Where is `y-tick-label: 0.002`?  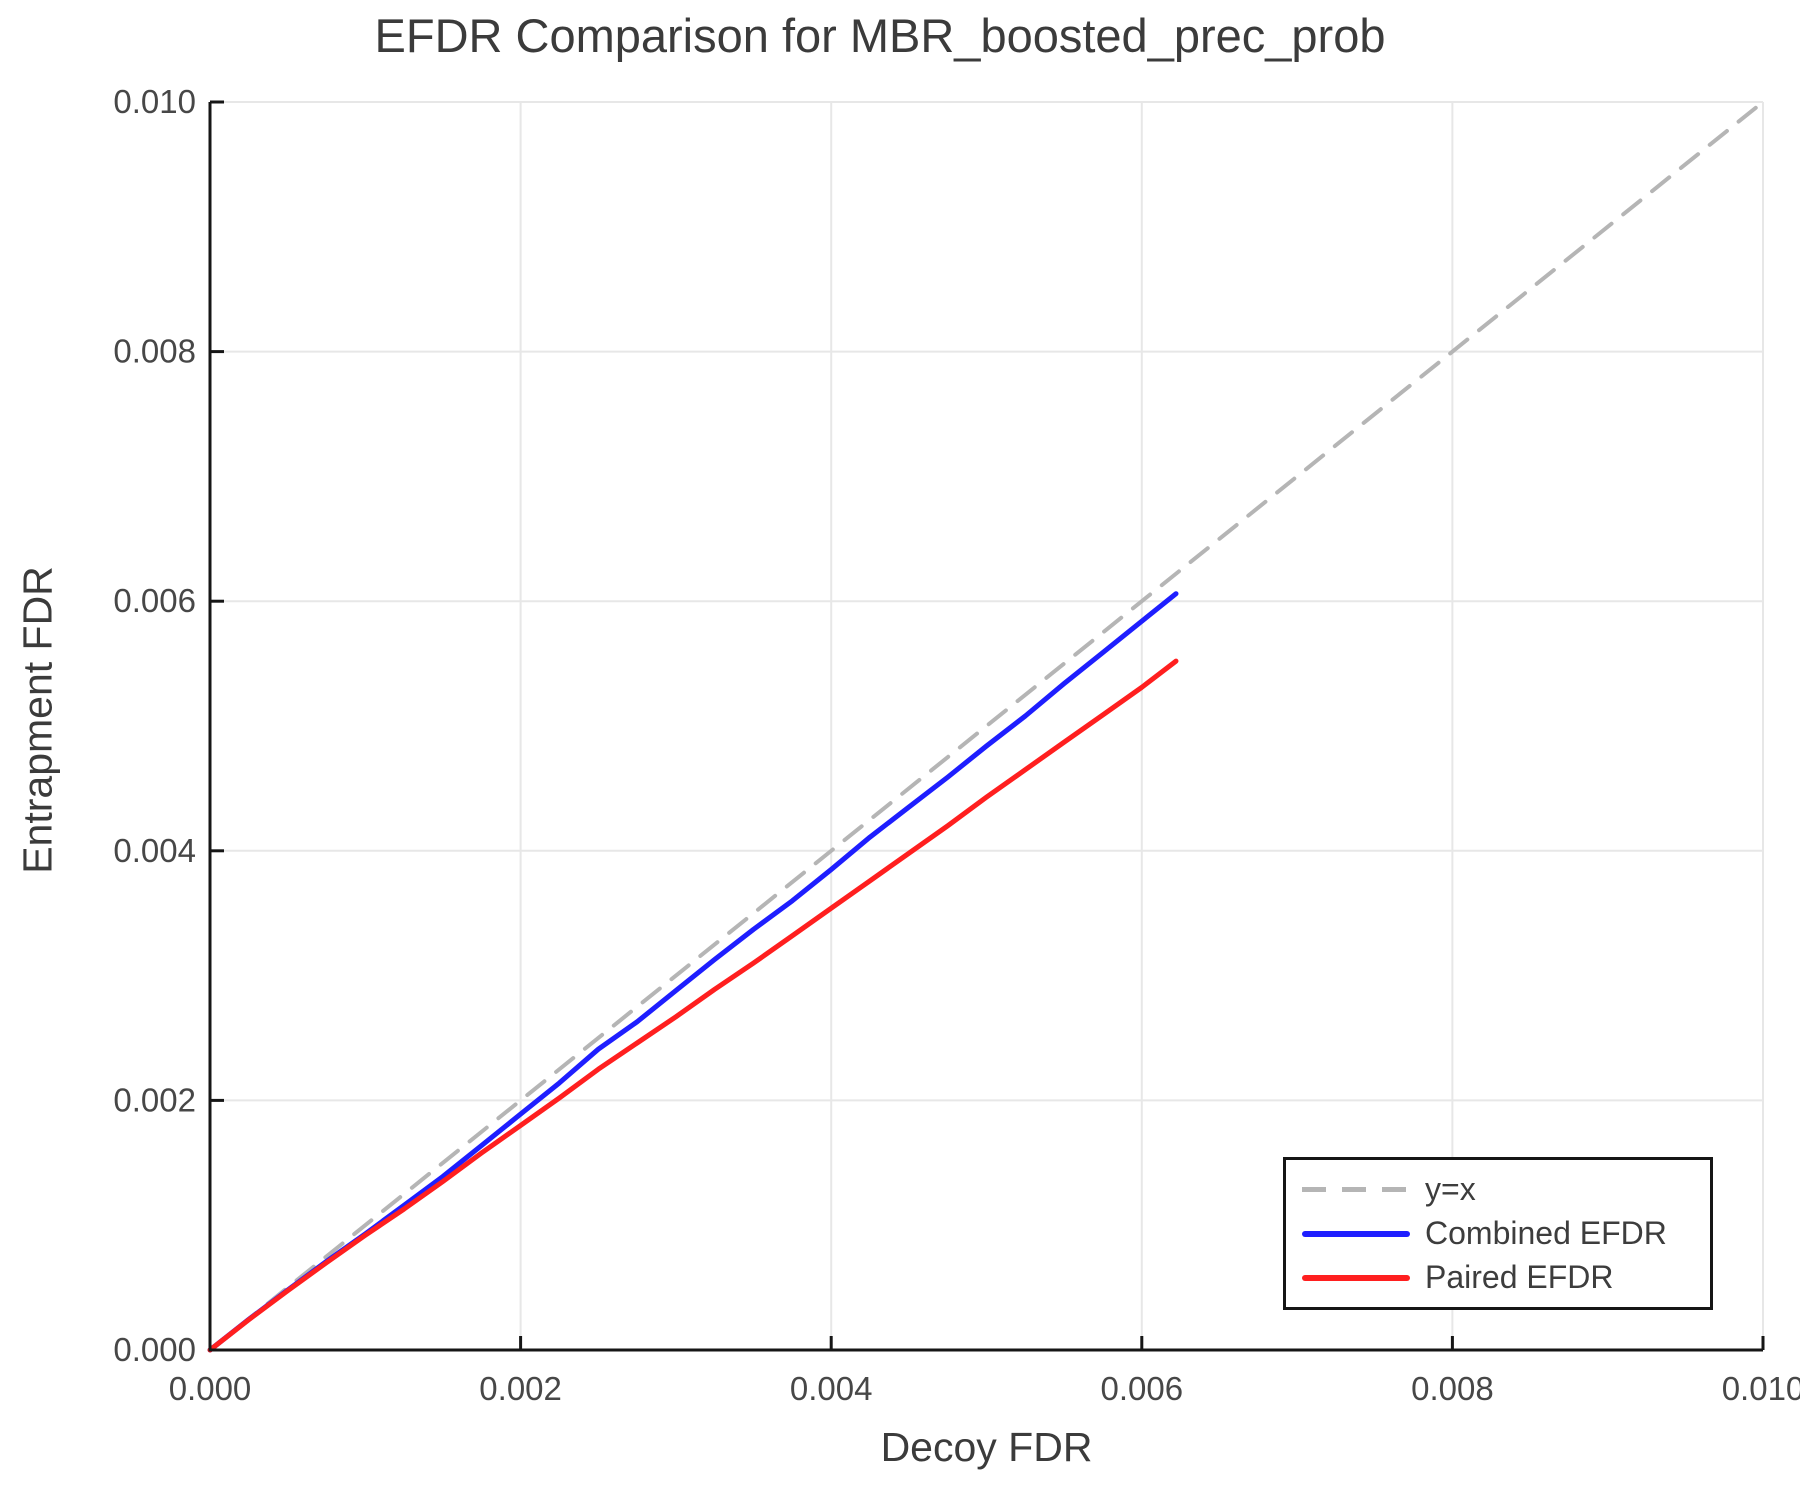 y-tick-label: 0.002 is located at coordinates (154, 1099).